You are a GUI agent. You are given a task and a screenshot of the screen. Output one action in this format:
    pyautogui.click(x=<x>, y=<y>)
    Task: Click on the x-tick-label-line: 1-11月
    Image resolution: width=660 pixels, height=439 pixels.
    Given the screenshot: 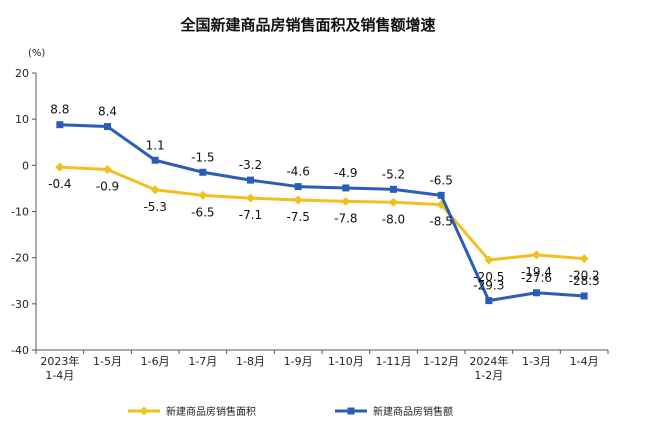 What is the action you would take?
    pyautogui.click(x=394, y=361)
    